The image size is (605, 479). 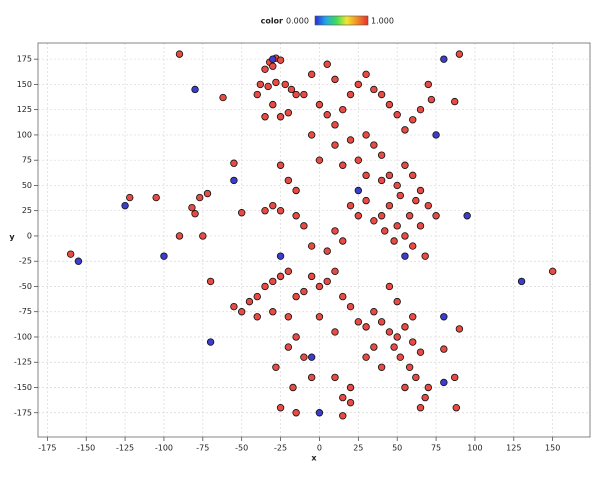 I want to click on y-tick-label: 100, so click(x=24, y=134).